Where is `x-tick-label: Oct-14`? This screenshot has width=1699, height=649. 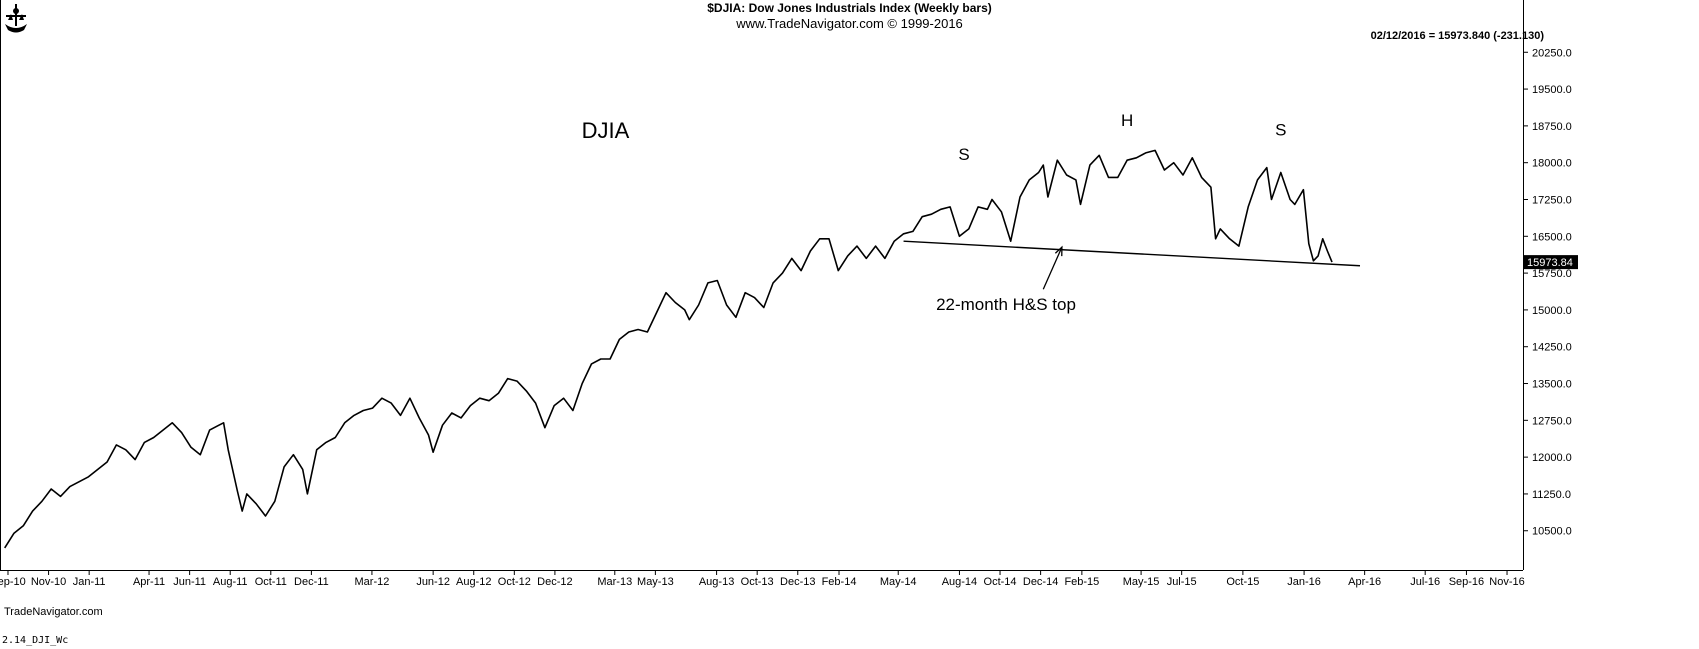 x-tick-label: Oct-14 is located at coordinates (1000, 582).